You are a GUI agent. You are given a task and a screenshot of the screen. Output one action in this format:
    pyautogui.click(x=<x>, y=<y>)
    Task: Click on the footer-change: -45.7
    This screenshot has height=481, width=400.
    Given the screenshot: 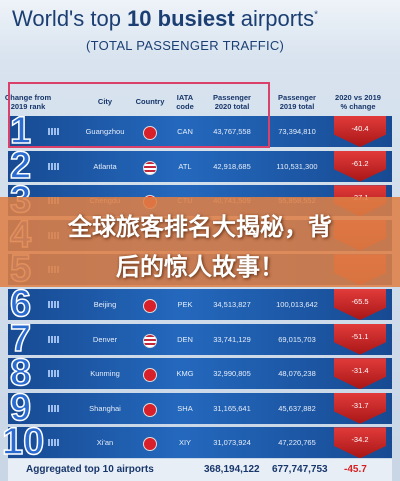 What is the action you would take?
    pyautogui.click(x=355, y=469)
    